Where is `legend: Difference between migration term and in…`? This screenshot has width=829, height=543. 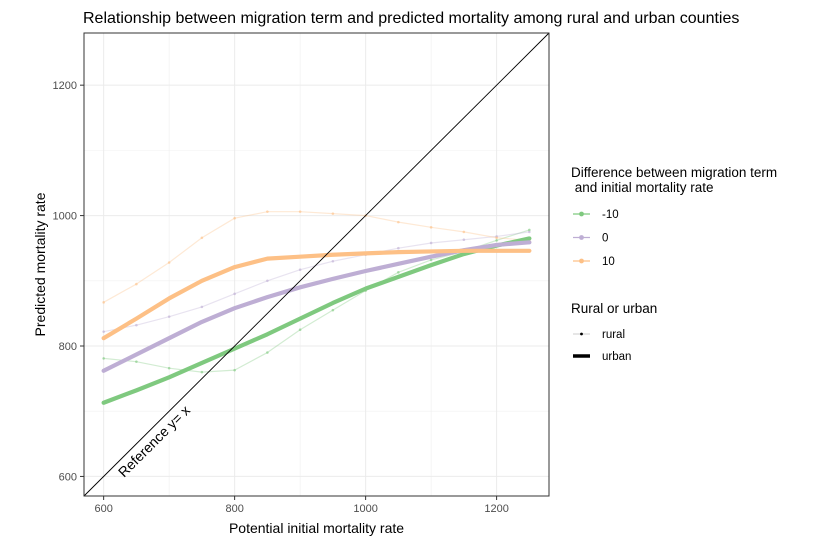
legend: Difference between migration term and in… is located at coordinates (674, 264).